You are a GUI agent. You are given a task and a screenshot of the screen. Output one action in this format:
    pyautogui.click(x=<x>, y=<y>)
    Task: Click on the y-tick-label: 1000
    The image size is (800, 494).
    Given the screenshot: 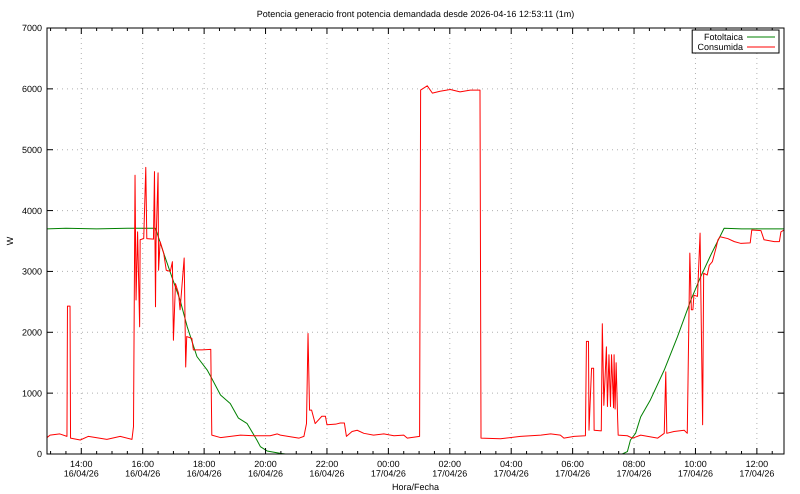 What is the action you would take?
    pyautogui.click(x=32, y=393)
    